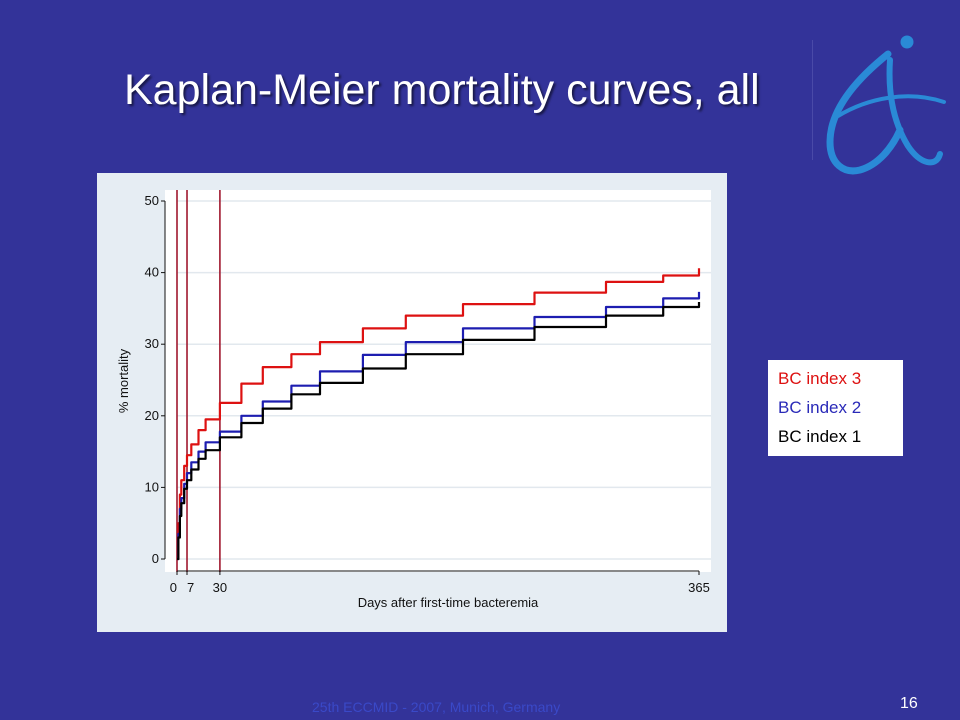  I want to click on legend: BC index 3 BC index 2 BC index 1, so click(835, 408).